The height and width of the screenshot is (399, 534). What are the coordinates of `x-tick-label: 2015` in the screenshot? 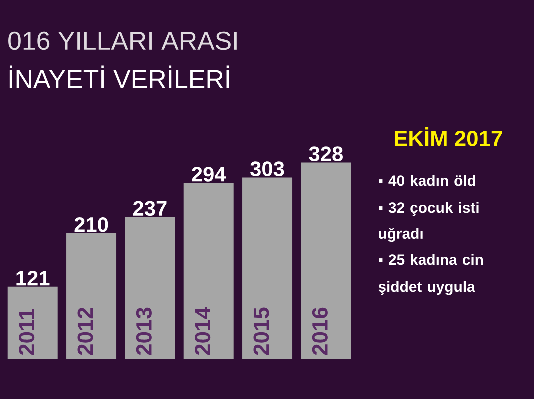 It's located at (262, 332).